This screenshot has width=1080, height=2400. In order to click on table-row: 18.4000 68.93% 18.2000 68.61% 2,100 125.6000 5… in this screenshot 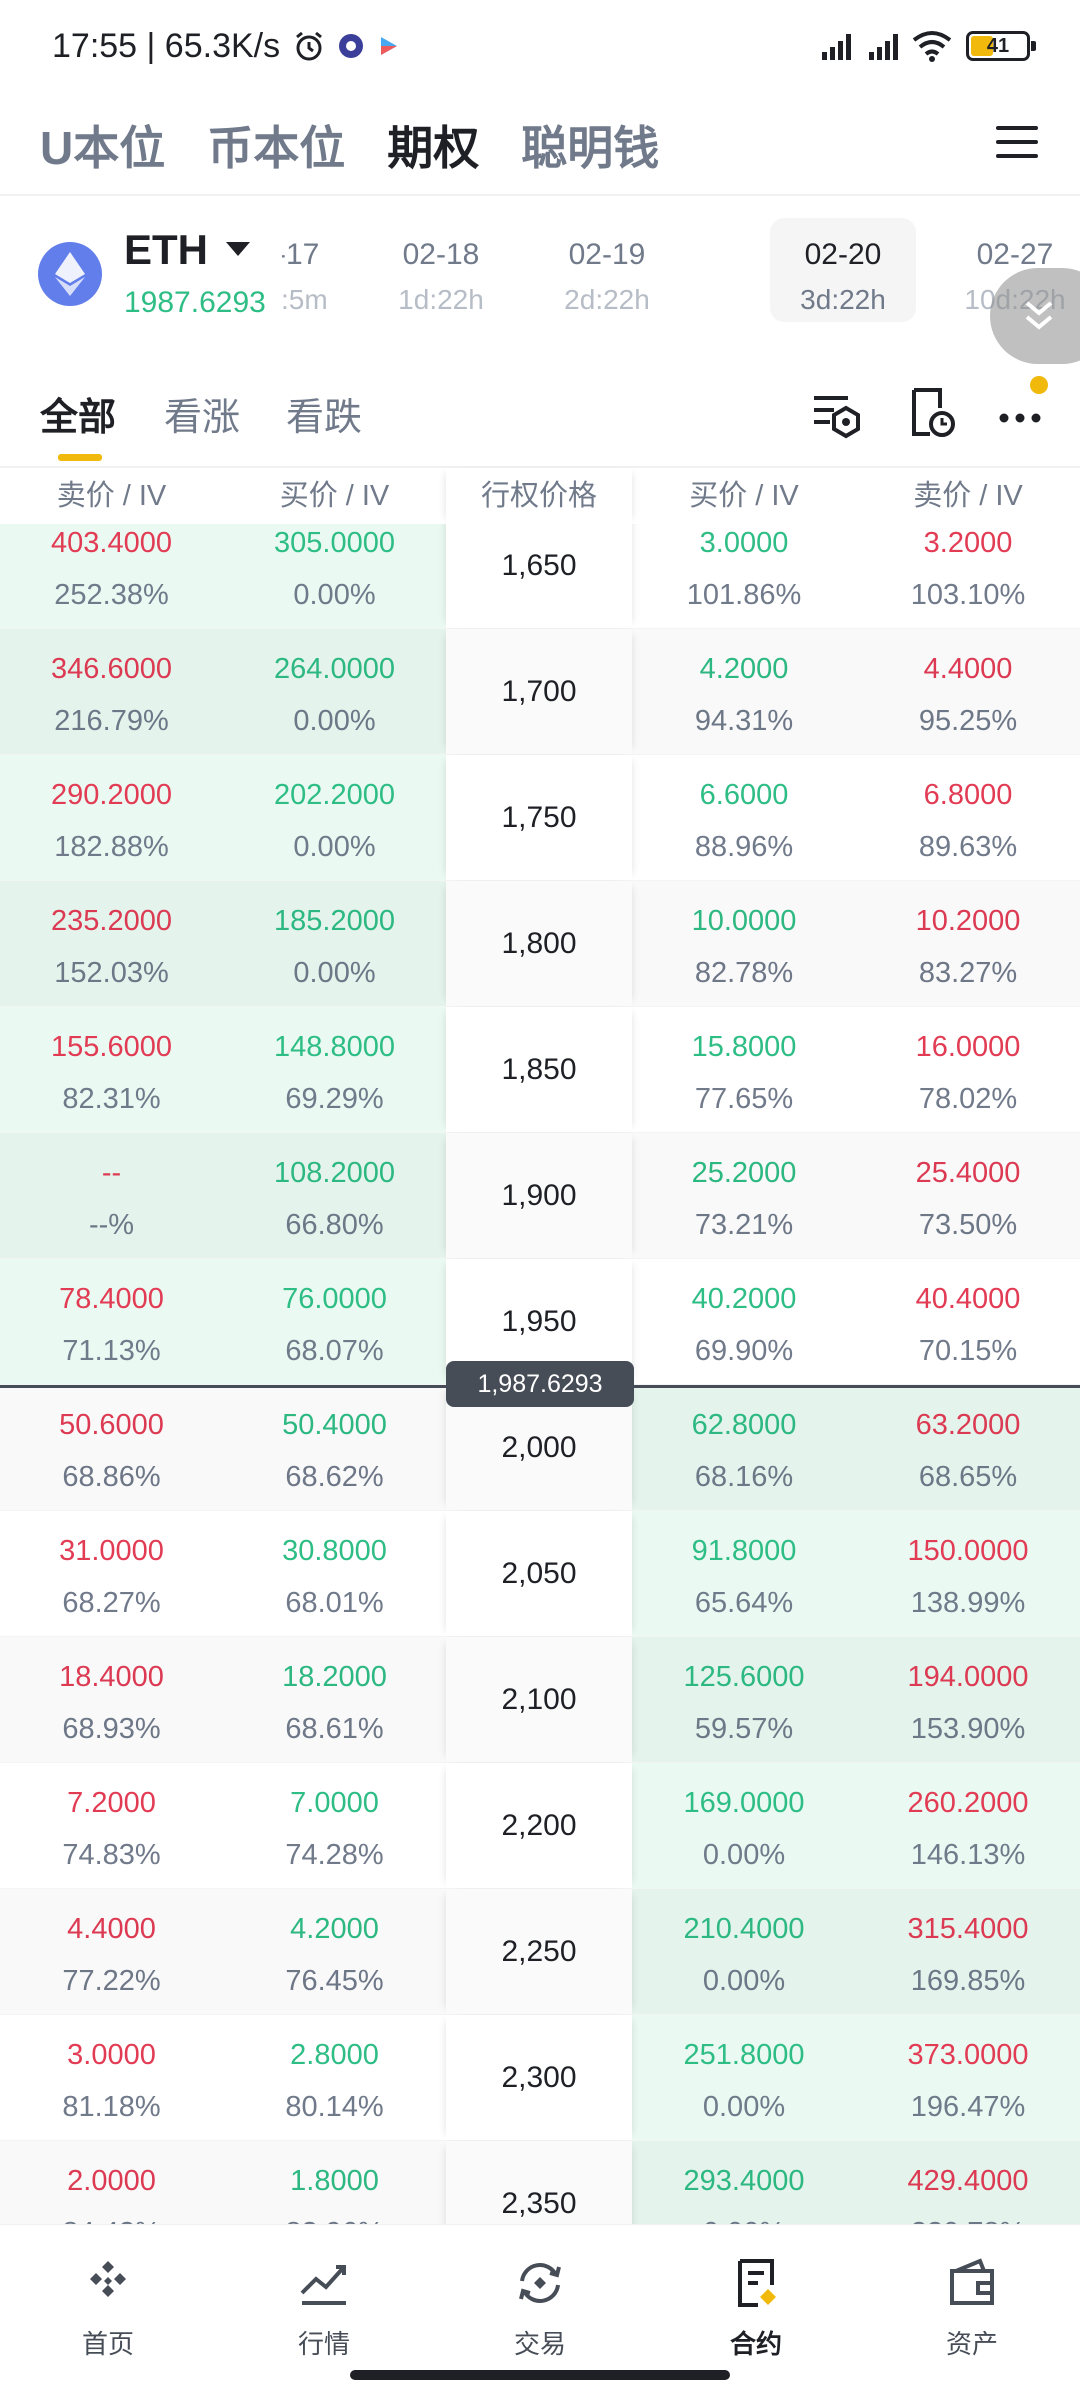, I will do `click(540, 1700)`.